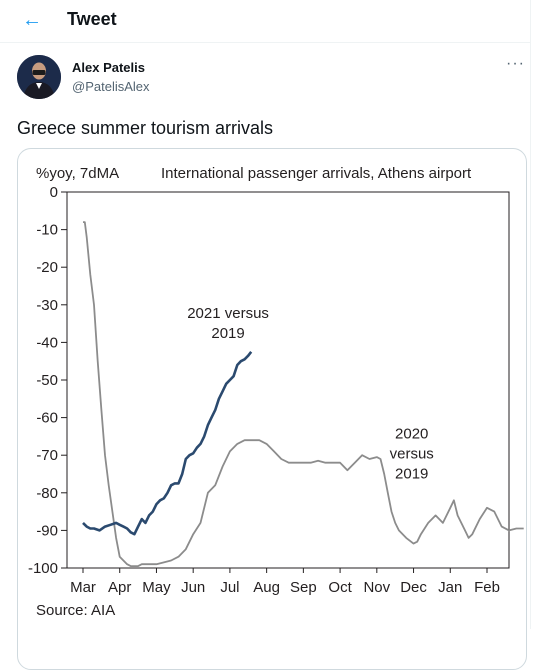 The width and height of the screenshot is (544, 670). I want to click on series-line-2021, so click(167, 443).